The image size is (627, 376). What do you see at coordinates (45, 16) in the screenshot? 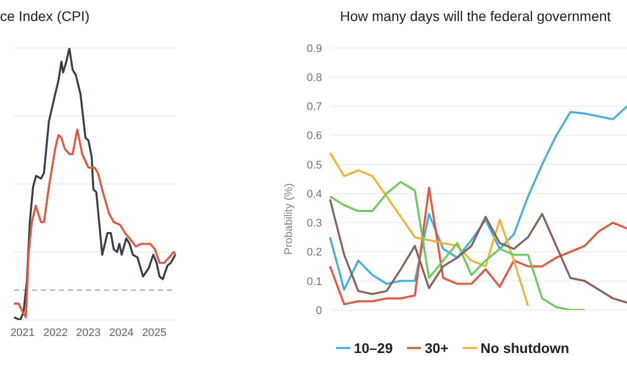
I see `chart-title: ce Index (CPI)` at bounding box center [45, 16].